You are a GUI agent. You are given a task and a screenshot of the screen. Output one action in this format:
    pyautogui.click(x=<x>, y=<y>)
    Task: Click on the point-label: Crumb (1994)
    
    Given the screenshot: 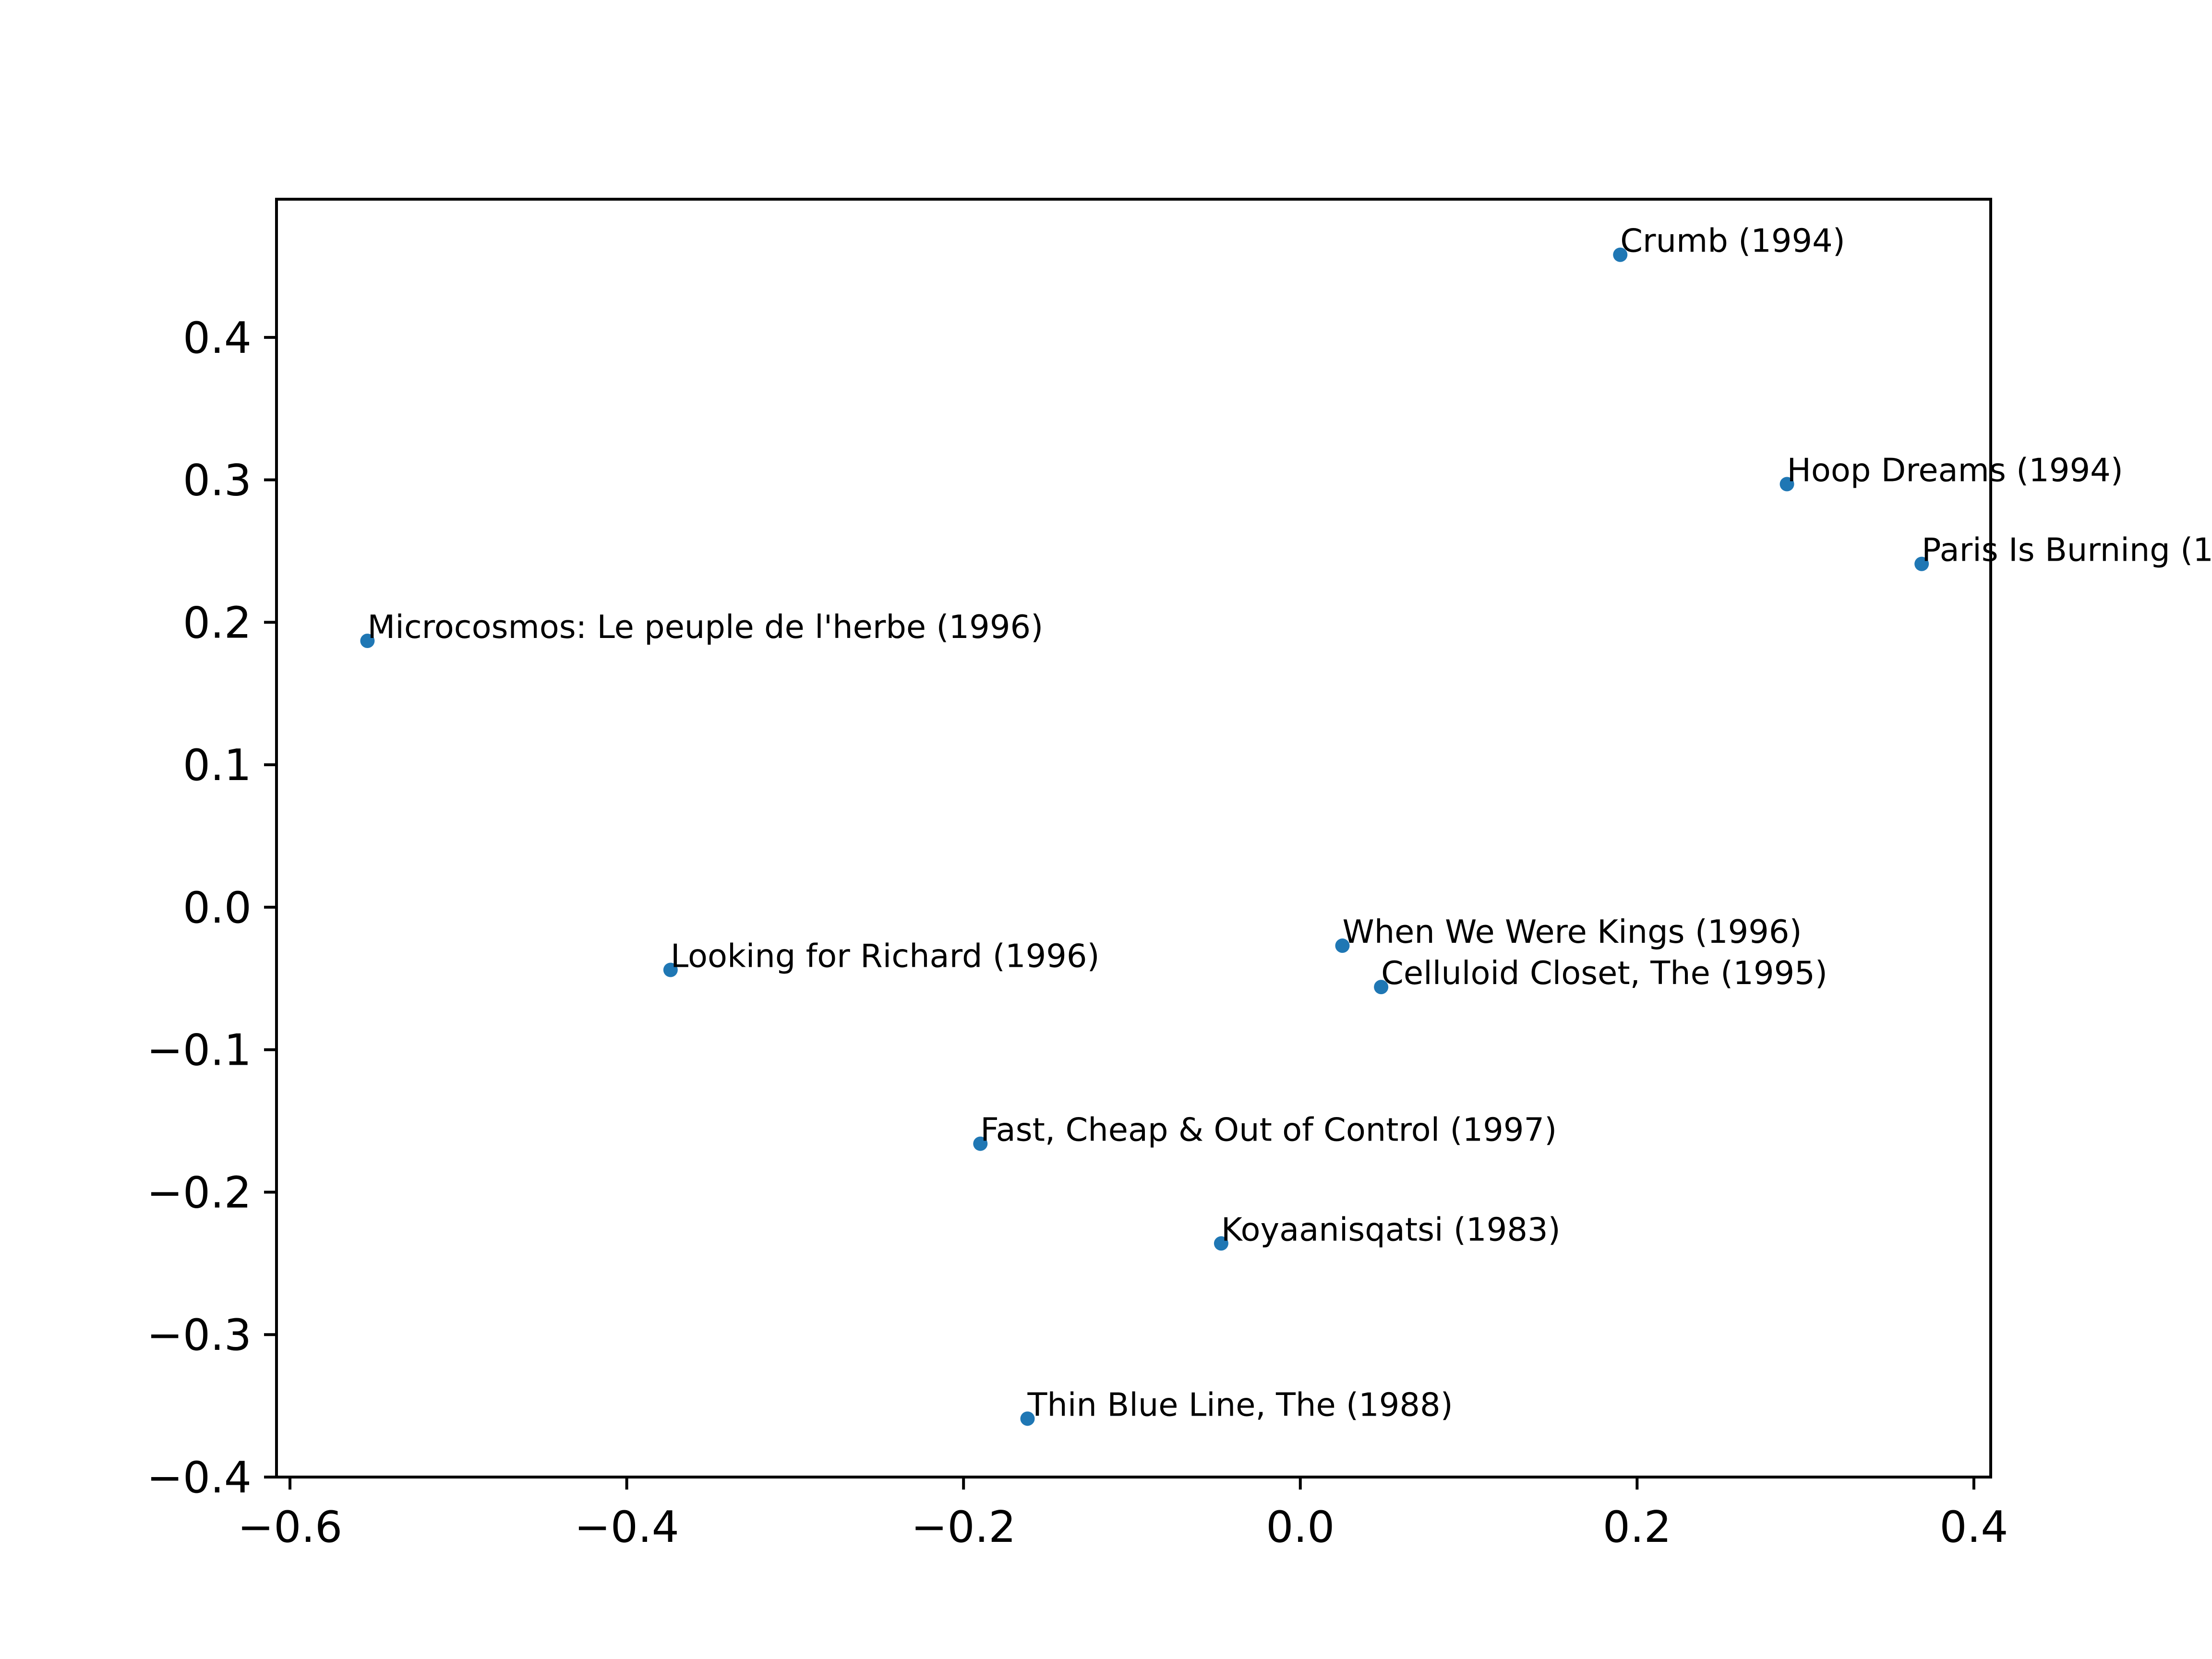 What is the action you would take?
    pyautogui.click(x=1732, y=241)
    